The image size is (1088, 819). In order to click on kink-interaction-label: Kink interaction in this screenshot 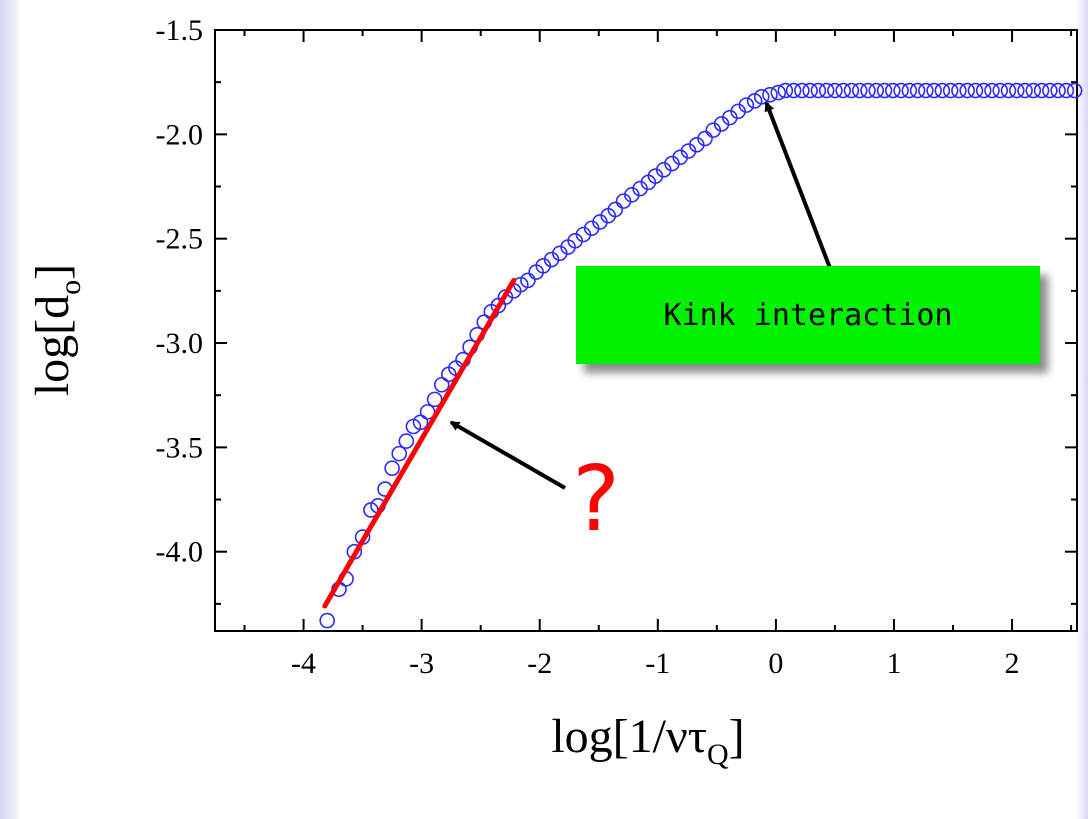, I will do `click(808, 315)`.